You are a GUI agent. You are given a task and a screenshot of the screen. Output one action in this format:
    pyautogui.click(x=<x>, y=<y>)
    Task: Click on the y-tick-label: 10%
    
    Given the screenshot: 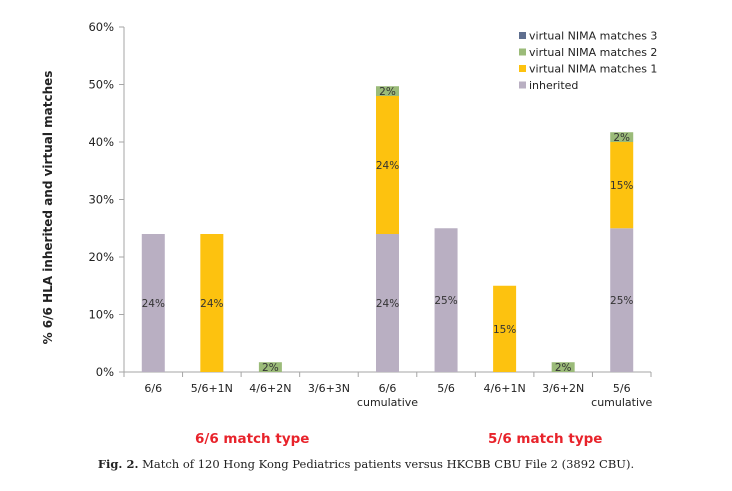 What is the action you would take?
    pyautogui.click(x=101, y=315)
    